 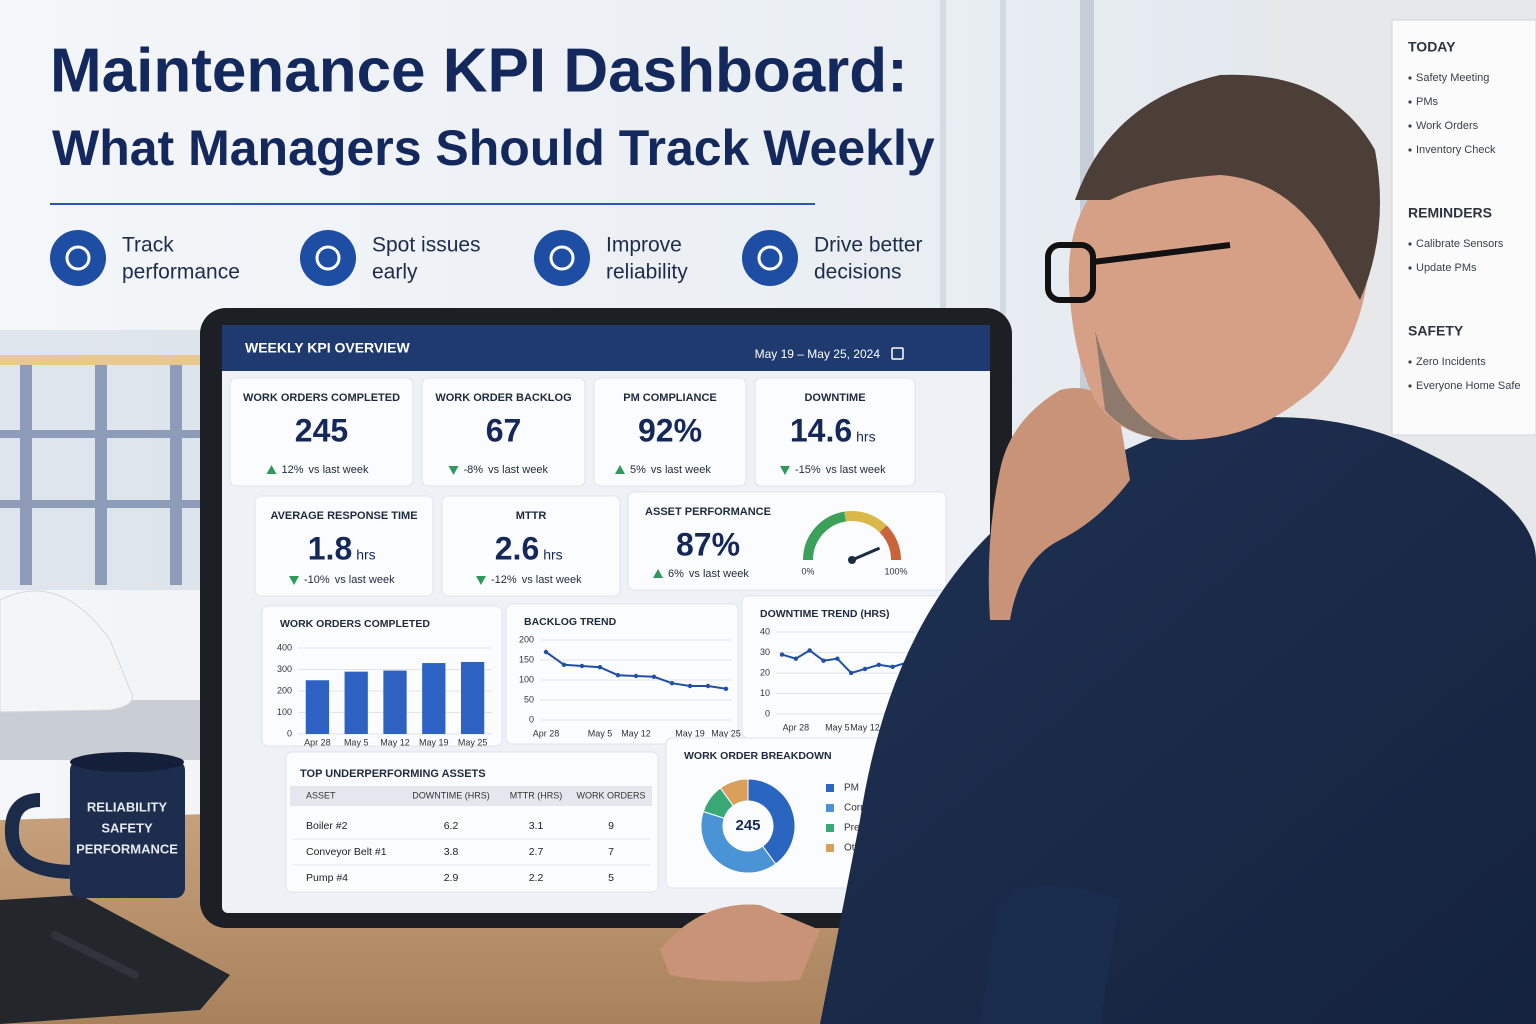 What do you see at coordinates (765, 693) in the screenshot?
I see `y-tick-label: 10` at bounding box center [765, 693].